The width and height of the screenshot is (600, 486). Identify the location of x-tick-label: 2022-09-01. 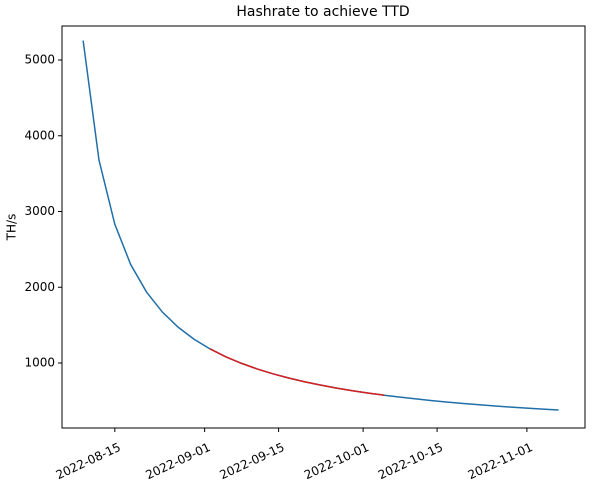
(177, 461).